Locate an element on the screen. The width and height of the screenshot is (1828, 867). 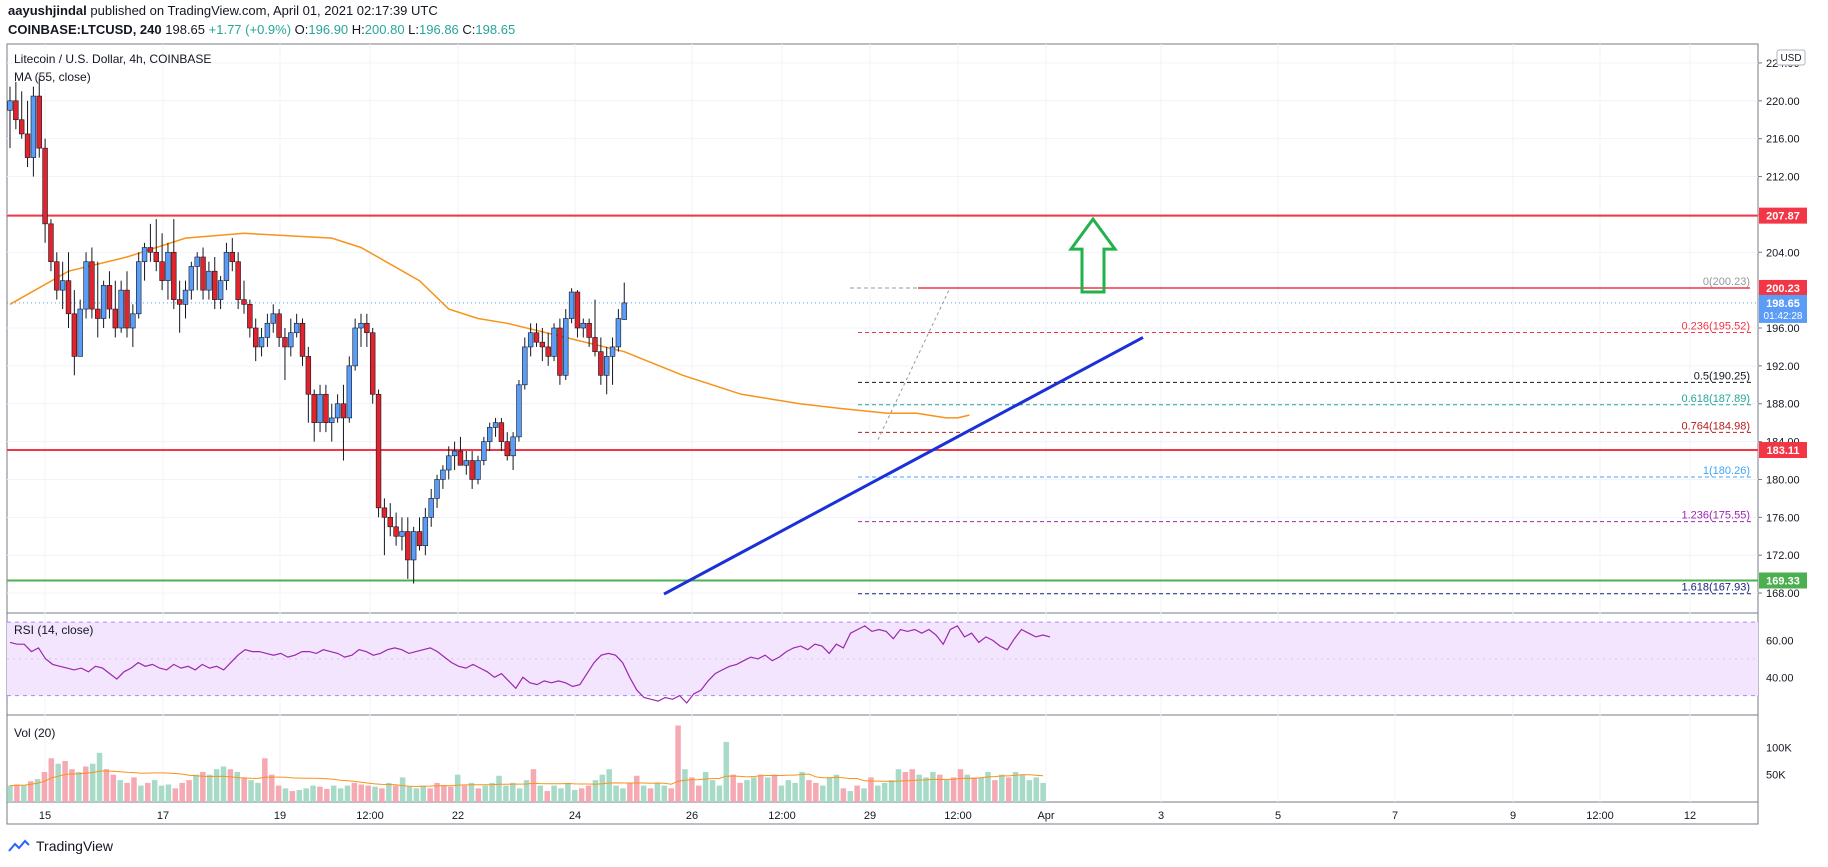
tradingview-brand: TradingView is located at coordinates (75, 846).